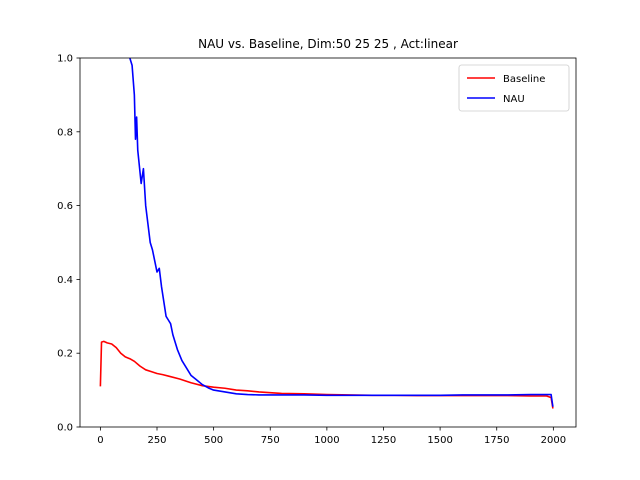  I want to click on y-tick-label: 0.4, so click(65, 280).